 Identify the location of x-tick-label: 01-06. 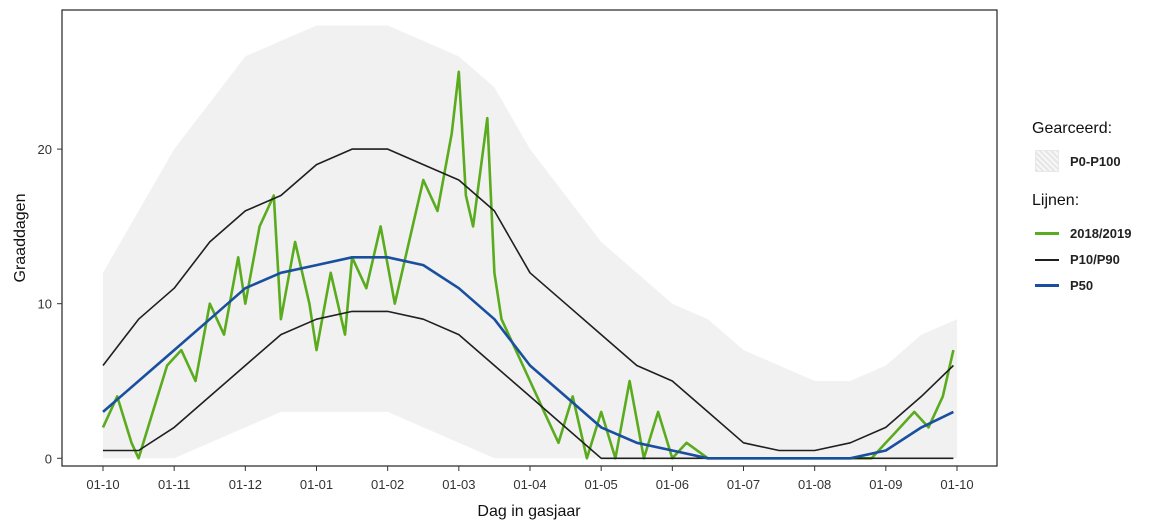
(672, 484).